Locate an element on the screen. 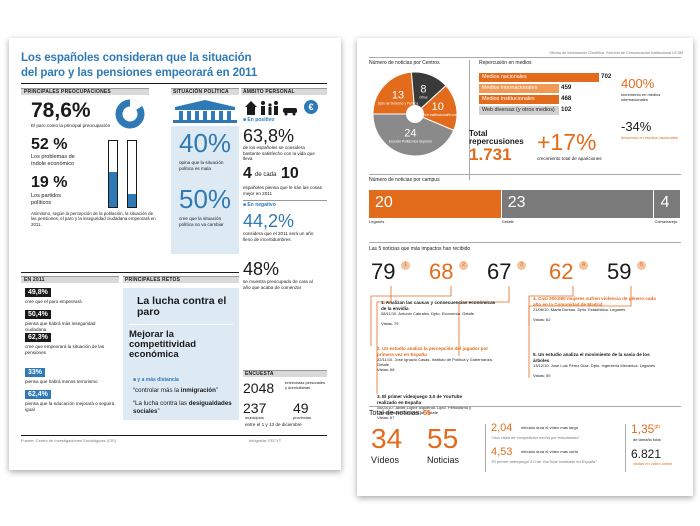 The width and height of the screenshot is (700, 526). medios-bar-label: Medios institucionales is located at coordinates (508, 99).